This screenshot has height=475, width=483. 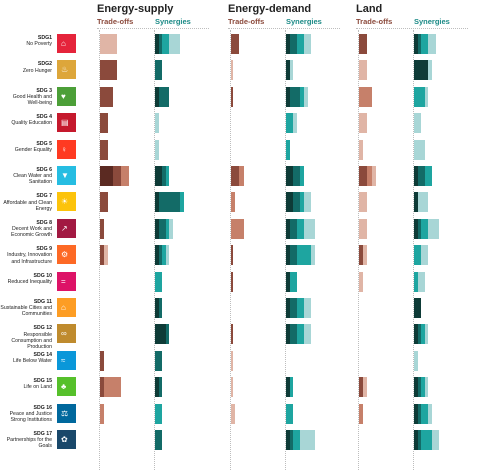 What do you see at coordinates (154, 250) in the screenshot?
I see `column-guide` at bounding box center [154, 250].